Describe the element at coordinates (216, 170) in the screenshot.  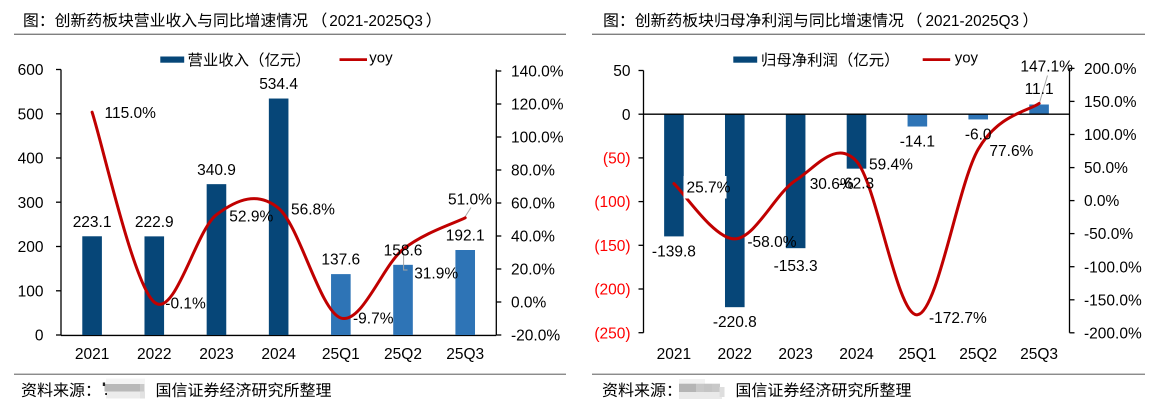
I see `svg-text: 340.9` at that location.